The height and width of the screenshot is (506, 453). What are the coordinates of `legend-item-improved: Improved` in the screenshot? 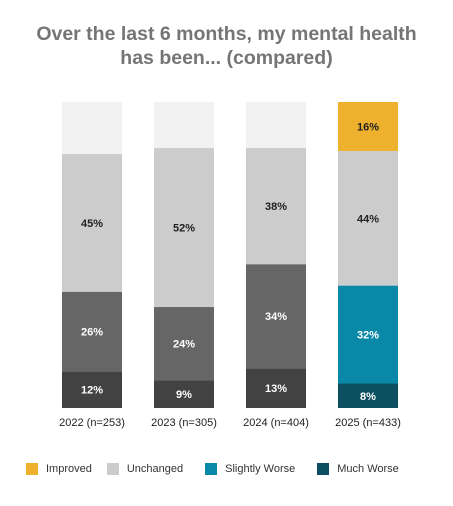 It's located at (59, 469).